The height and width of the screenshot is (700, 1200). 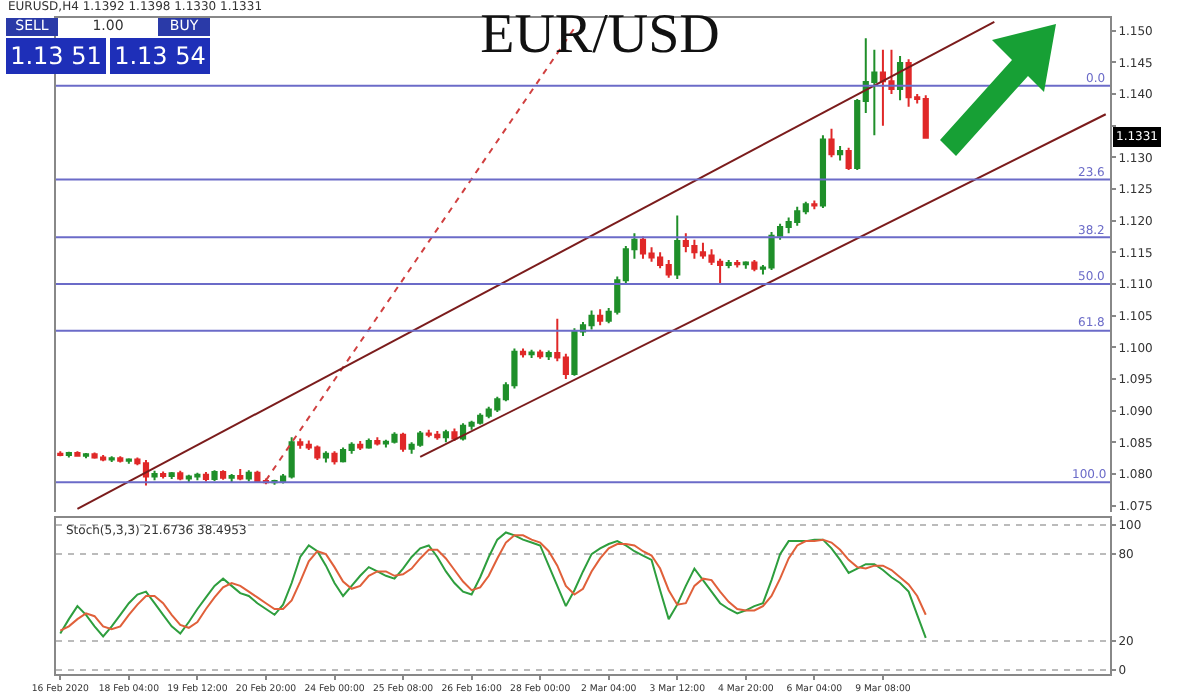 I want to click on chart-title: EUR/USD, so click(x=600, y=35).